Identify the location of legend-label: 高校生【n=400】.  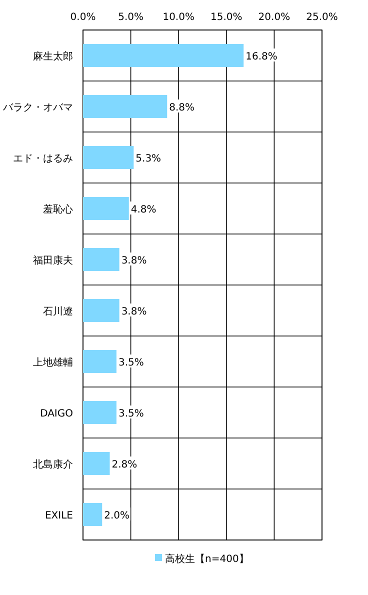
(207, 559).